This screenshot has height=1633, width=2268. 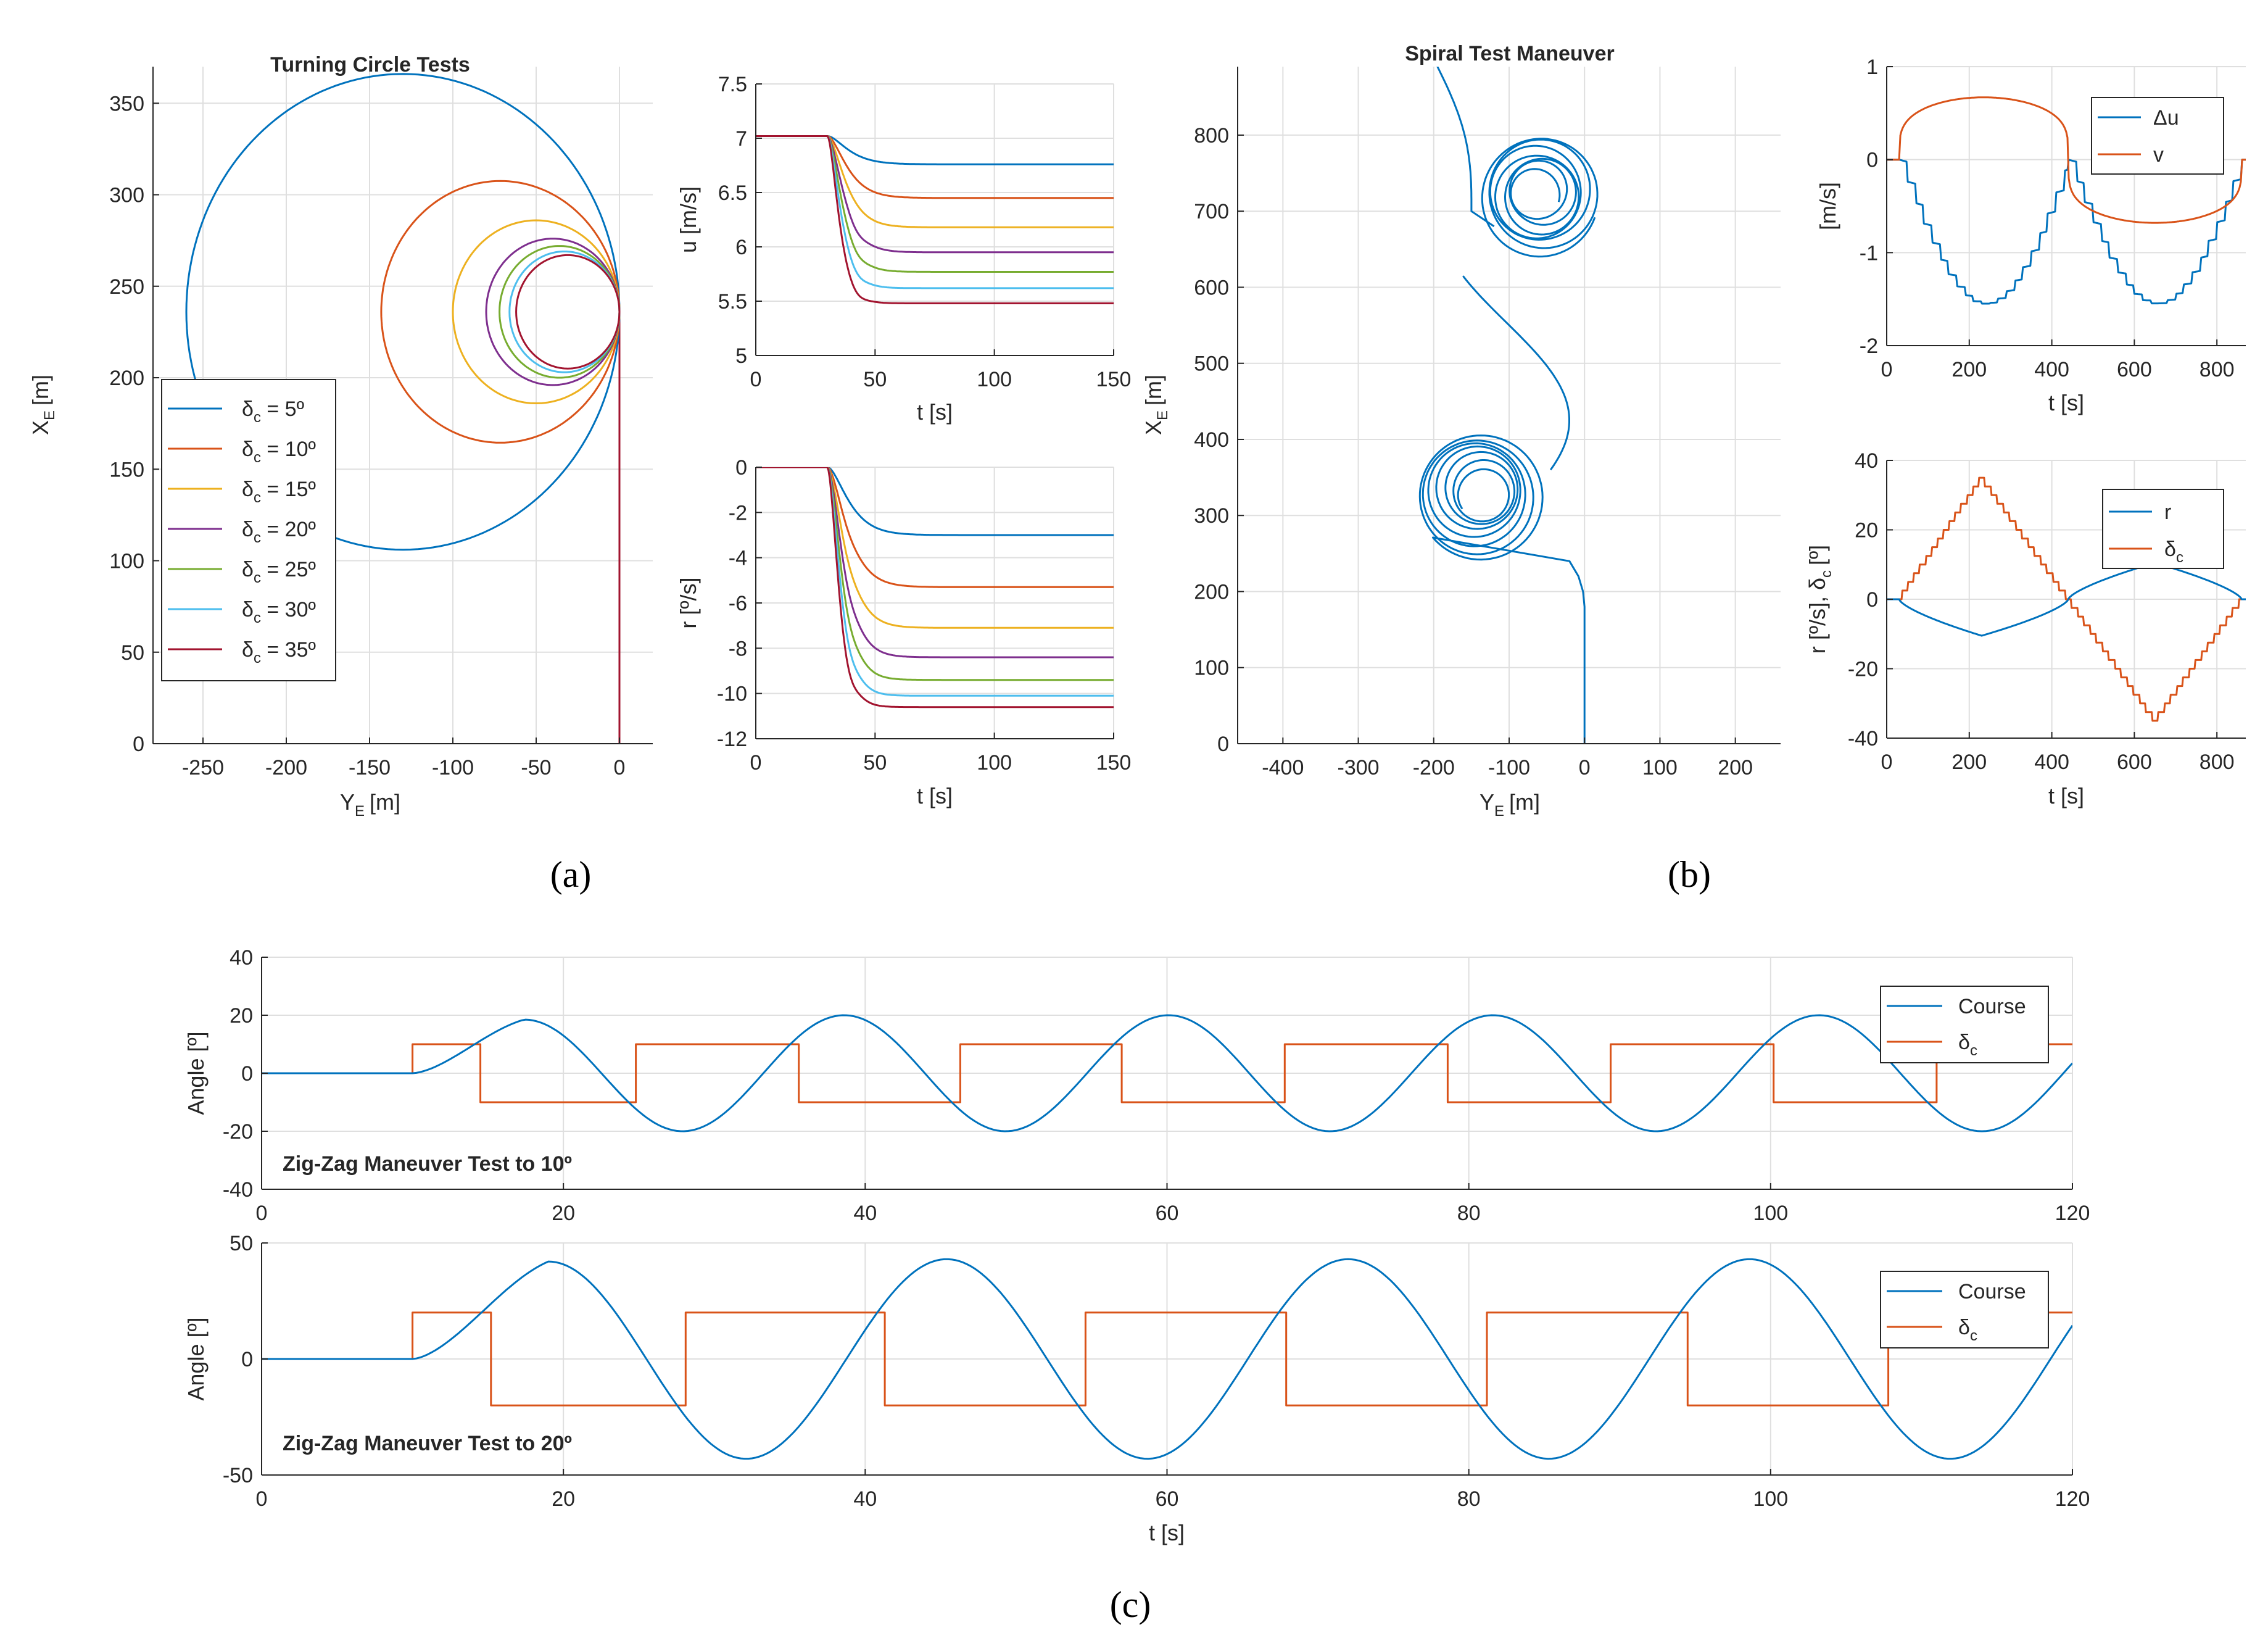 What do you see at coordinates (756, 763) in the screenshot?
I see `r_rate-xtick-label: 0` at bounding box center [756, 763].